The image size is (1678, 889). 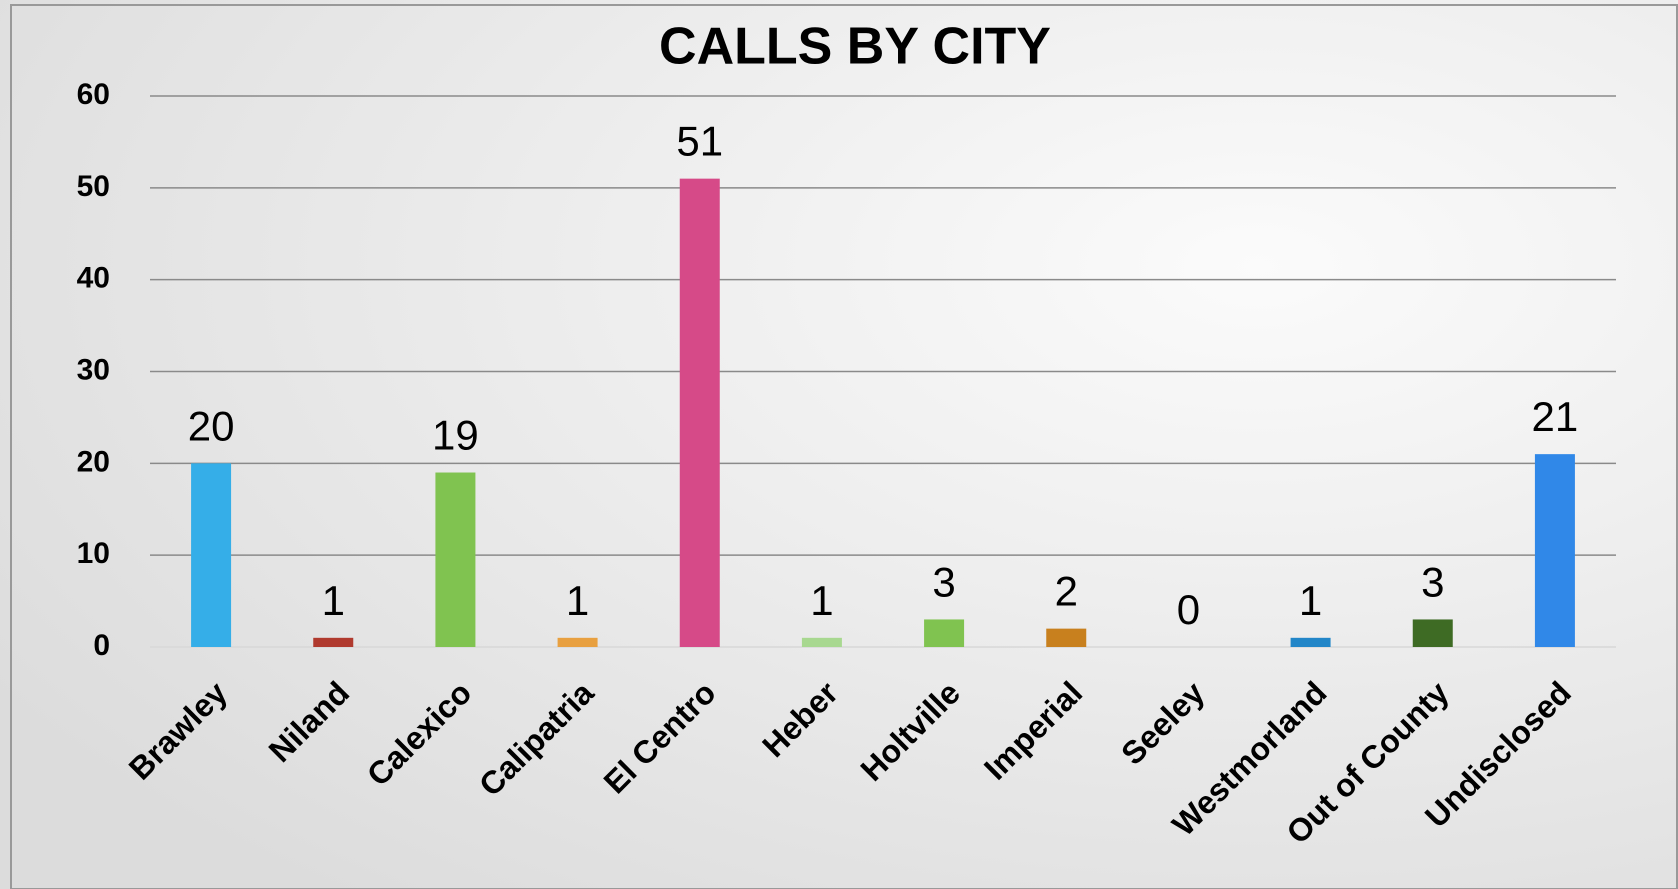 I want to click on value-label: 20, so click(x=211, y=425).